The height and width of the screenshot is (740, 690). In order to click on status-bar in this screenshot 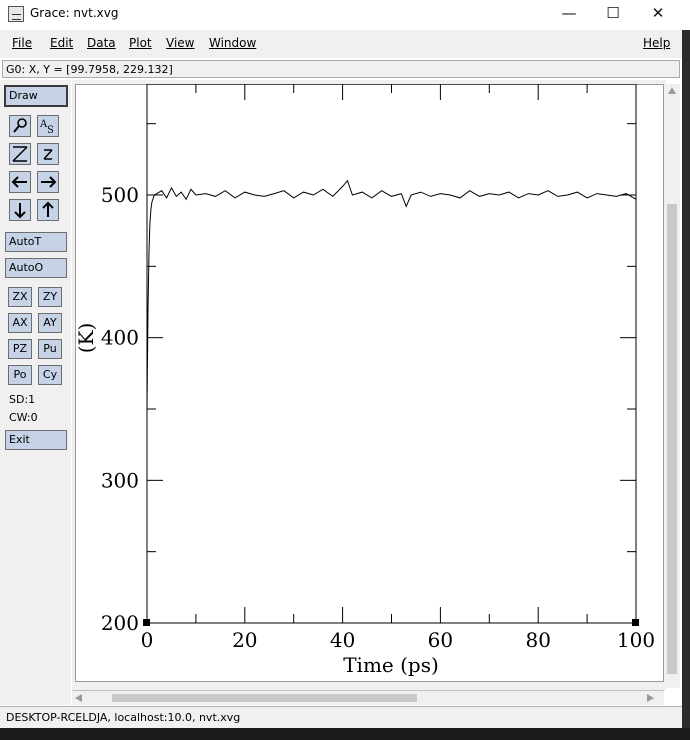, I will do `click(341, 717)`.